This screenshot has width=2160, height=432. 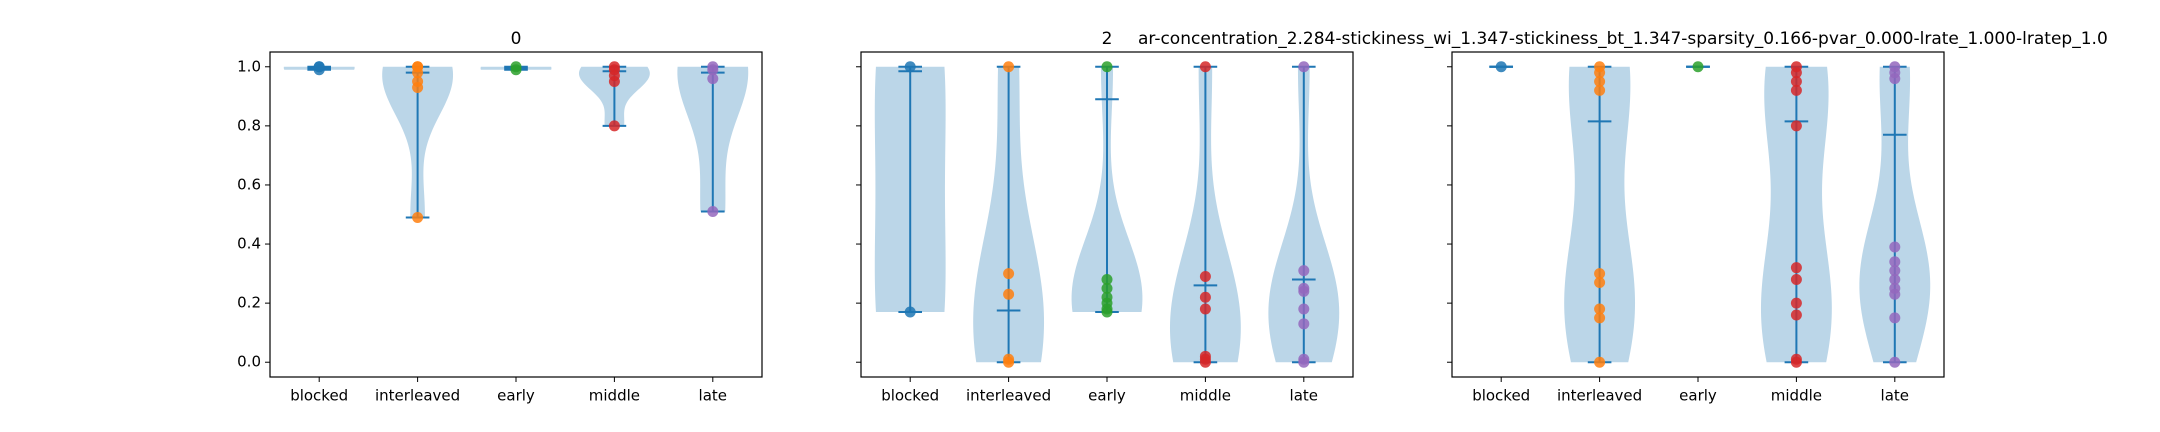 I want to click on chart-title: 0, so click(x=516, y=39).